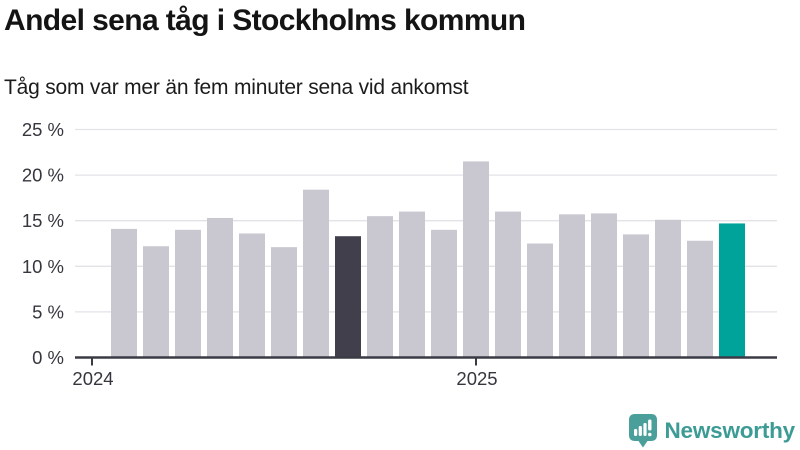 The image size is (800, 450). Describe the element at coordinates (476, 378) in the screenshot. I see `x-tick-label: 2025` at that location.